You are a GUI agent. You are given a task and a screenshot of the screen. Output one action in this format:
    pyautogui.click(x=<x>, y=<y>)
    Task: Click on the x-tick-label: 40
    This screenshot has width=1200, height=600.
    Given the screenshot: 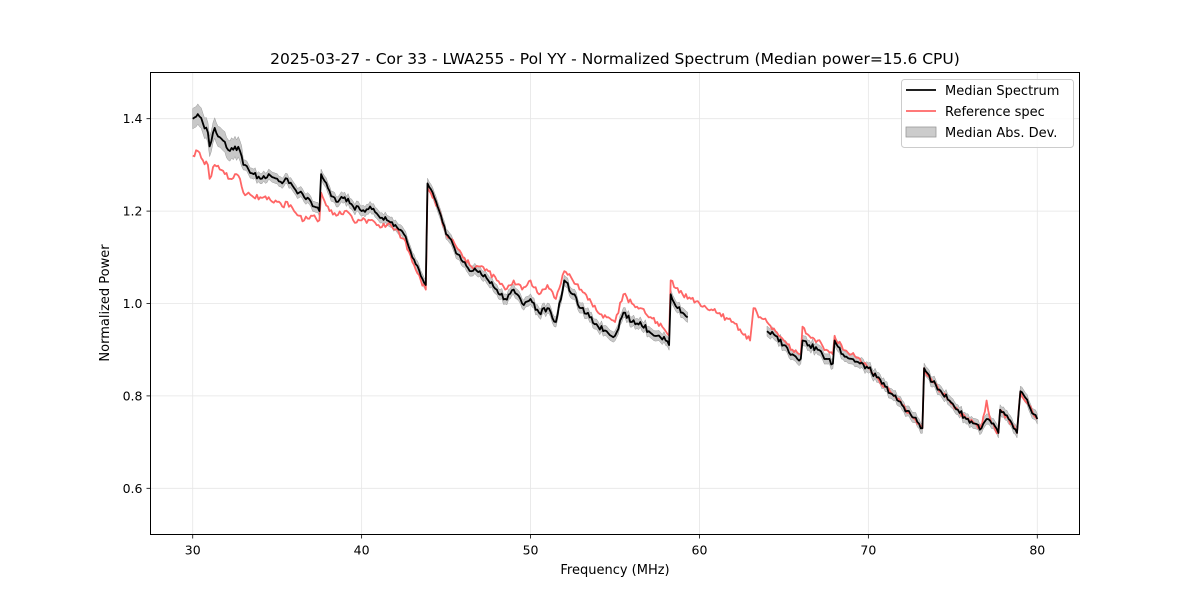 What is the action you would take?
    pyautogui.click(x=362, y=550)
    